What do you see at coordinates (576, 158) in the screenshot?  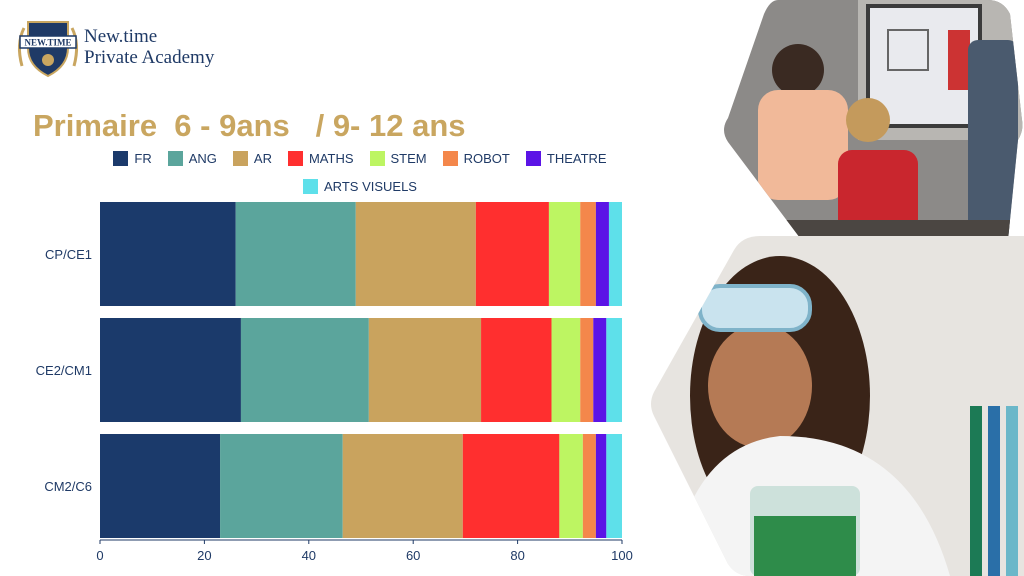 I see `legend-label: THEATRE` at bounding box center [576, 158].